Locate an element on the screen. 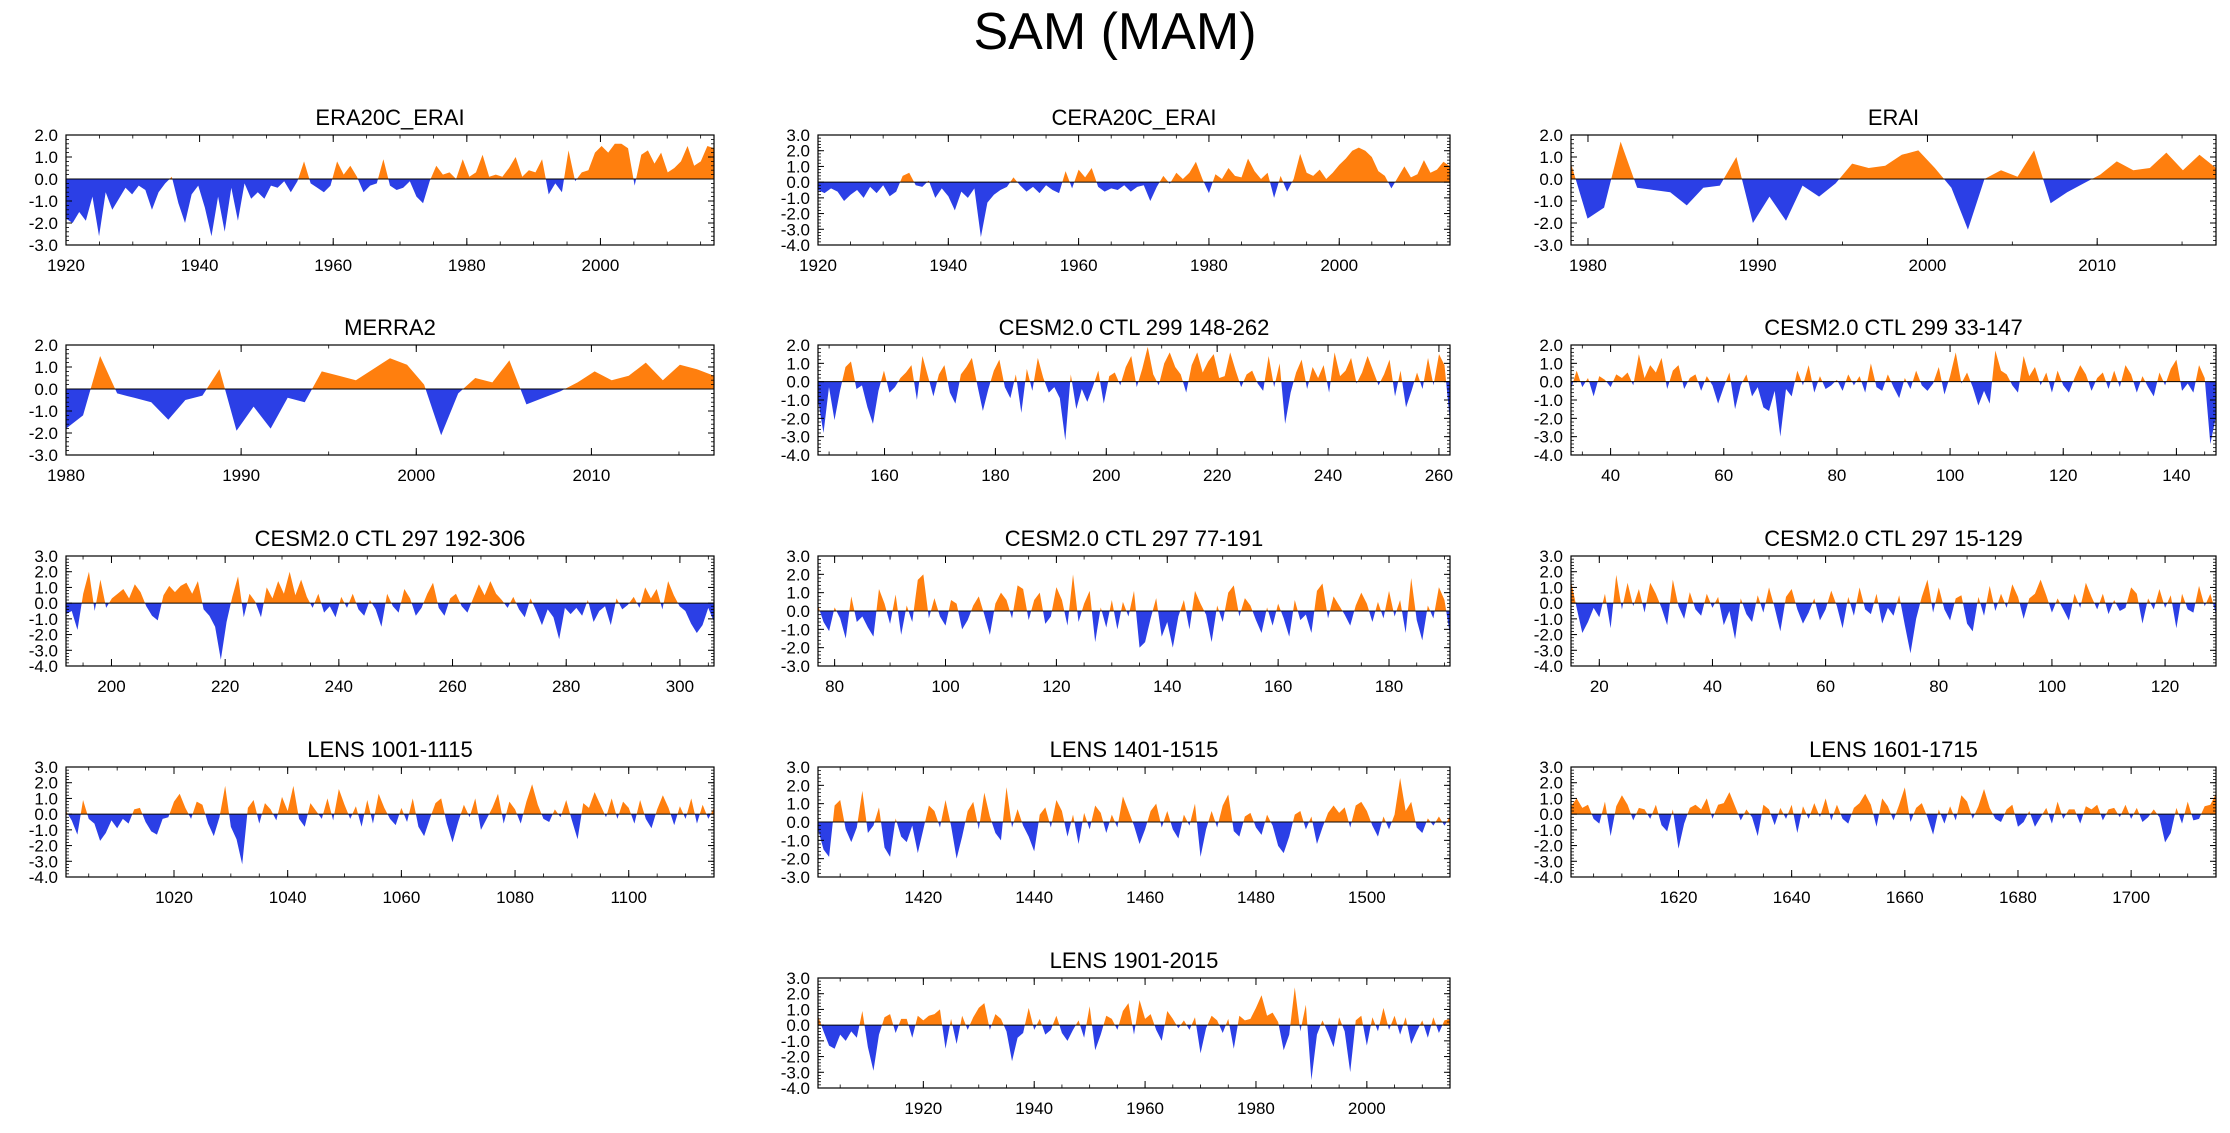 This screenshot has height=1133, width=2230. panel-title: LENS 1001-1115 is located at coordinates (390, 749).